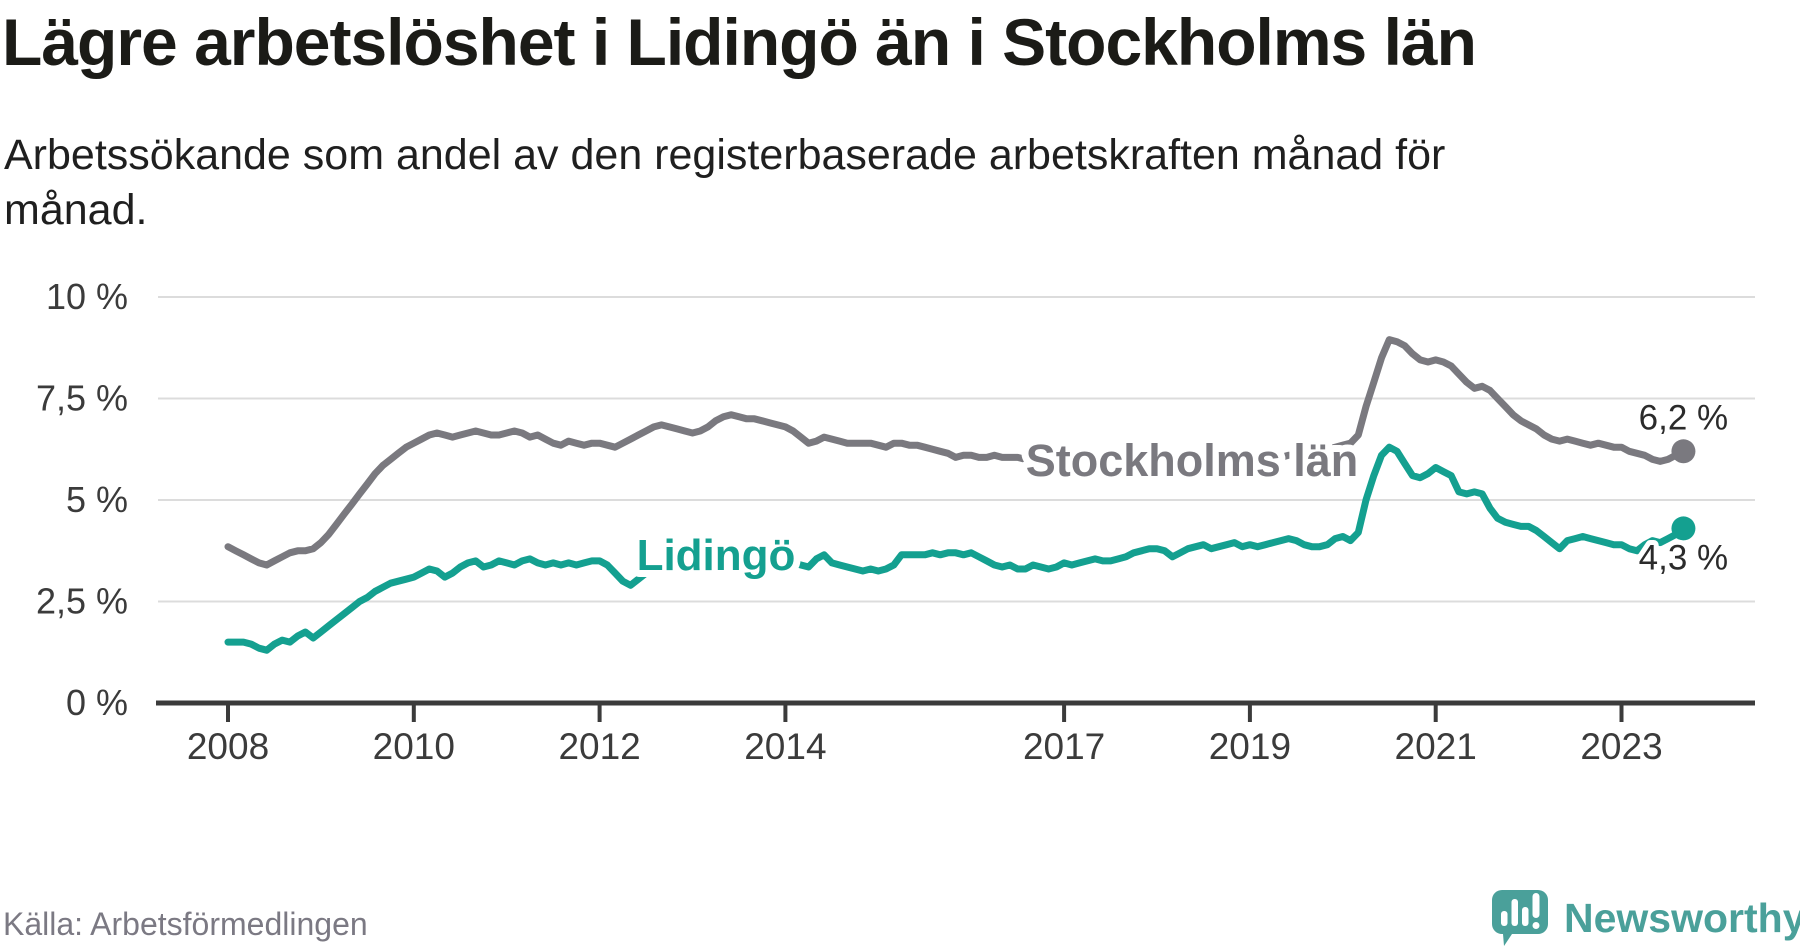 The width and height of the screenshot is (1800, 948). Describe the element at coordinates (1436, 746) in the screenshot. I see `x-axis-tick-label: 2021` at that location.